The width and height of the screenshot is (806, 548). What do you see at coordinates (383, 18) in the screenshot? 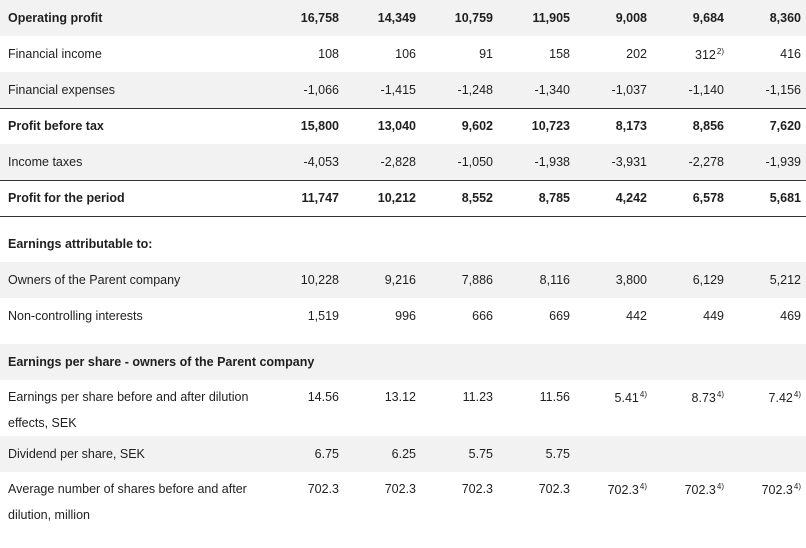
I see `value-cell: 14,349` at bounding box center [383, 18].